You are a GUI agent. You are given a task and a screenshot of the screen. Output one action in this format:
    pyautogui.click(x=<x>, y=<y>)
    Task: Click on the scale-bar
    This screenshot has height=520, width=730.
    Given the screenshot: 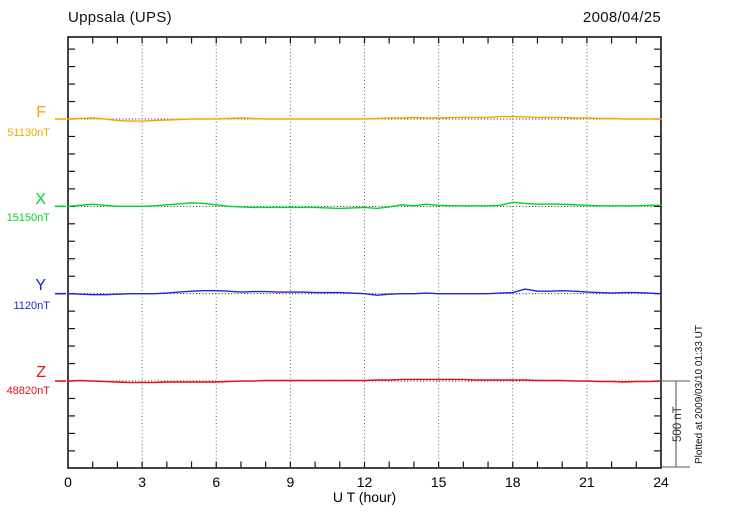 What is the action you would take?
    pyautogui.click(x=676, y=424)
    